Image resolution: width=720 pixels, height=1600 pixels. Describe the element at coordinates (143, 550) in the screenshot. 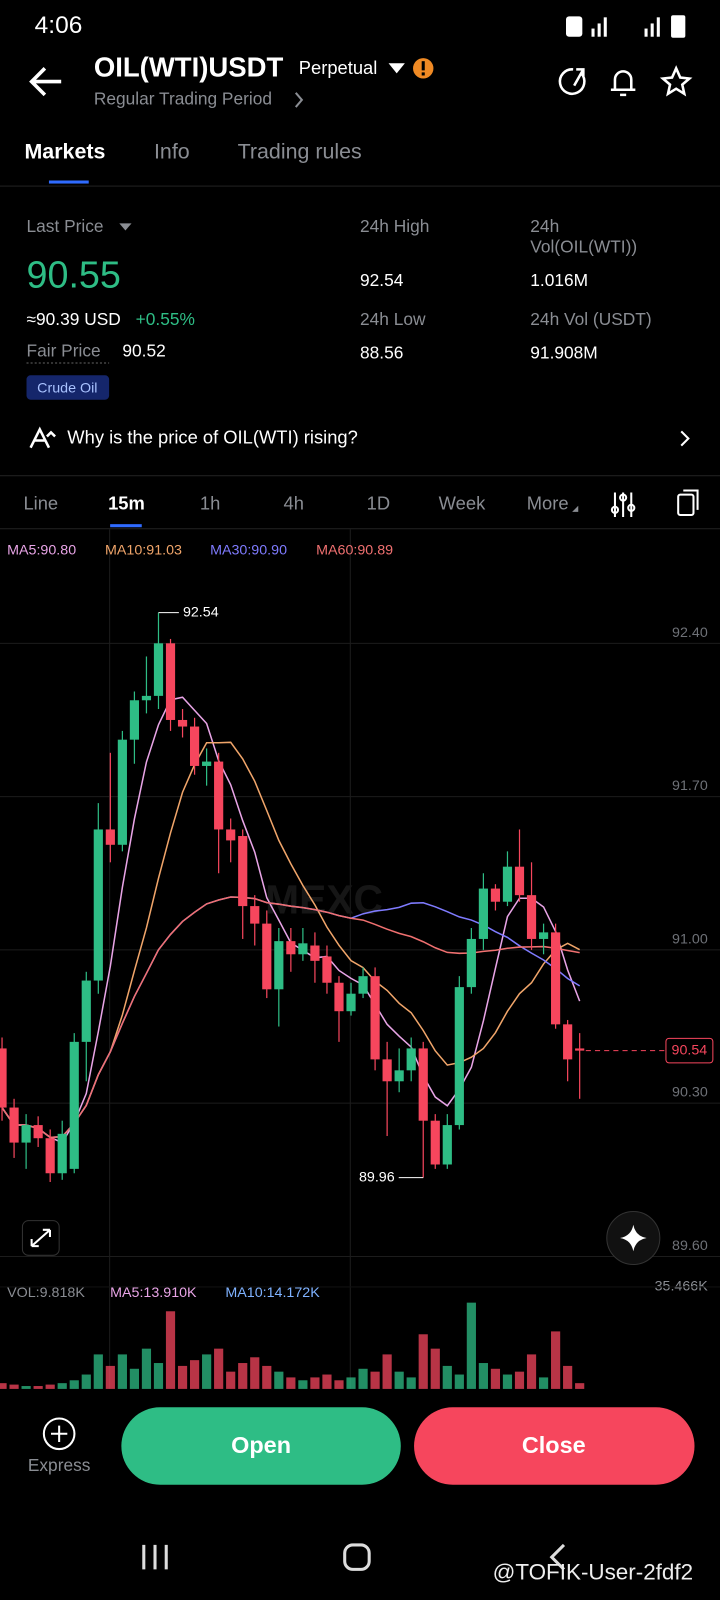

I see `ma-legend: MA10:91.03` at that location.